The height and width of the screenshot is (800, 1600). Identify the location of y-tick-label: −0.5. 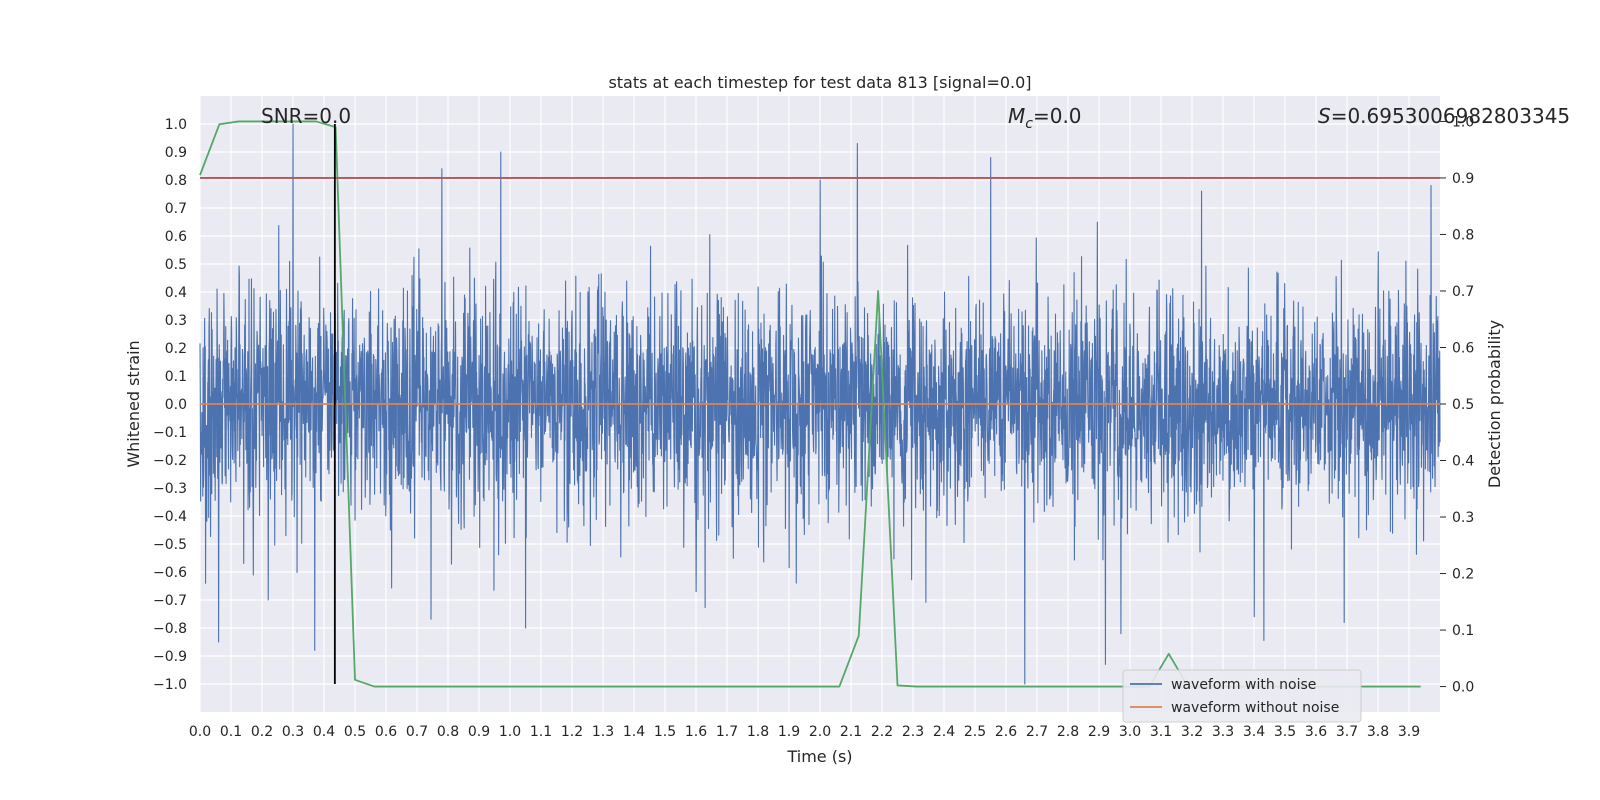
(170, 545).